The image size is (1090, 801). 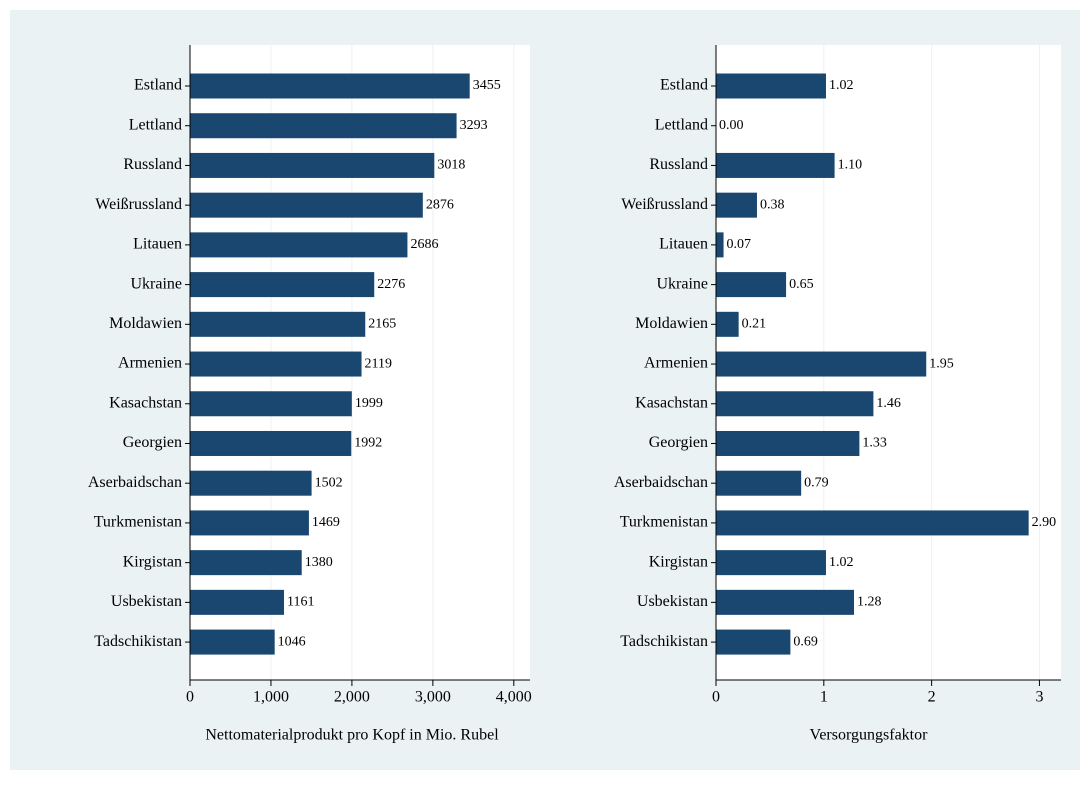 What do you see at coordinates (271, 697) in the screenshot?
I see `x-tick-label: 1,000` at bounding box center [271, 697].